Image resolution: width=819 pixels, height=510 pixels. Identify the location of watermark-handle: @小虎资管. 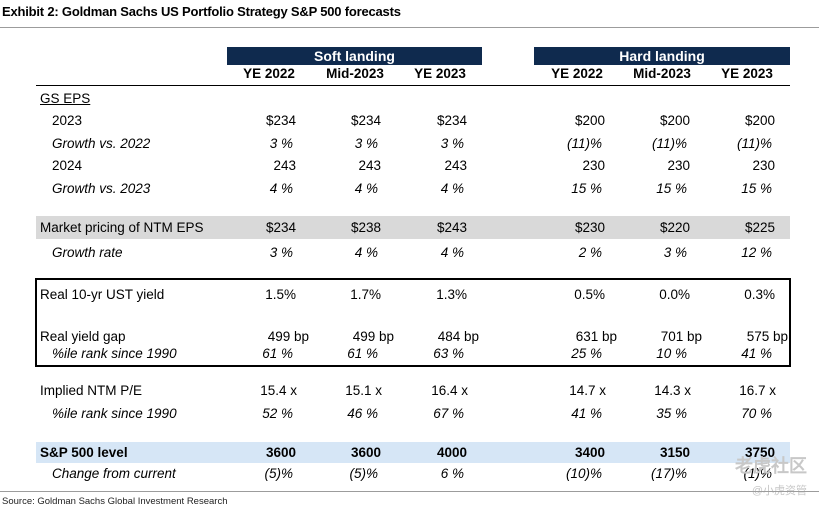
(779, 491).